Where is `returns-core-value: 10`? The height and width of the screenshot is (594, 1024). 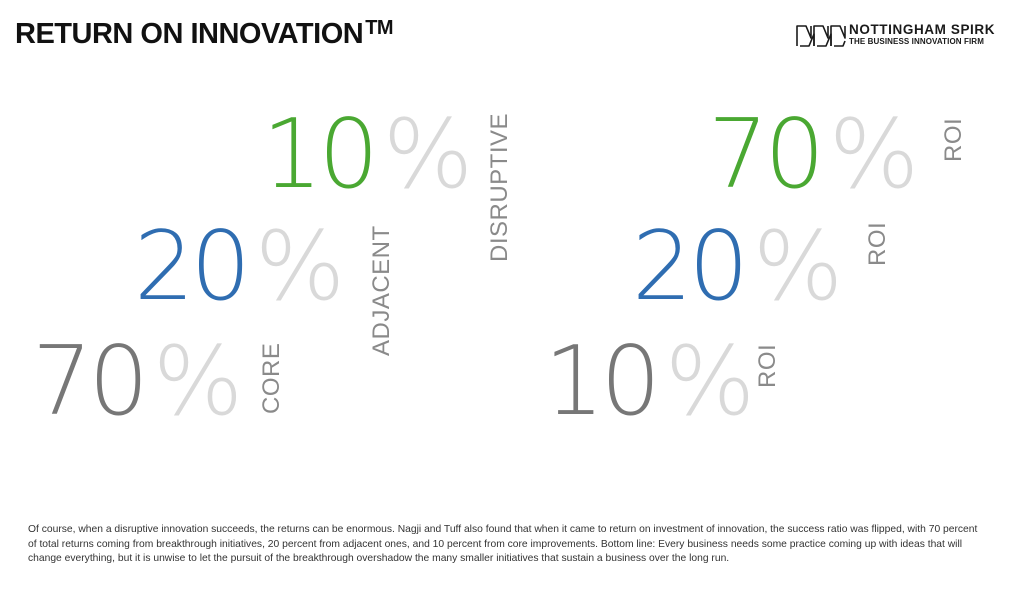 returns-core-value: 10 is located at coordinates (602, 382).